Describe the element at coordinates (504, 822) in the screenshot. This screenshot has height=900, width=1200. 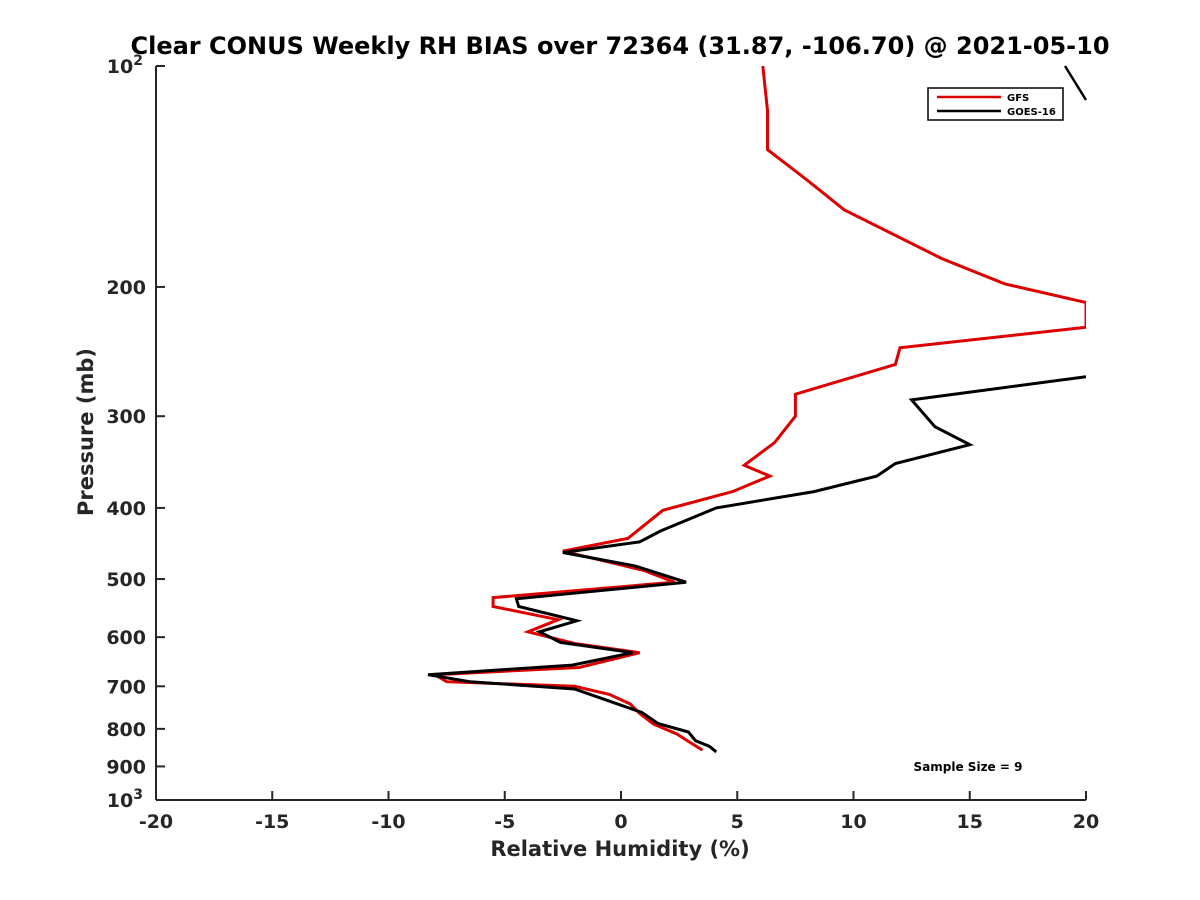
I see `x-tick-label: -5` at that location.